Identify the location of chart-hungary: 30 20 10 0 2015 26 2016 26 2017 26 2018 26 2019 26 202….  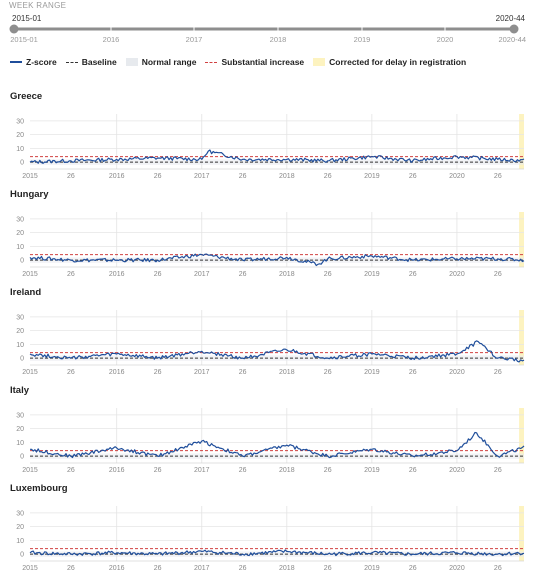
(270, 244).